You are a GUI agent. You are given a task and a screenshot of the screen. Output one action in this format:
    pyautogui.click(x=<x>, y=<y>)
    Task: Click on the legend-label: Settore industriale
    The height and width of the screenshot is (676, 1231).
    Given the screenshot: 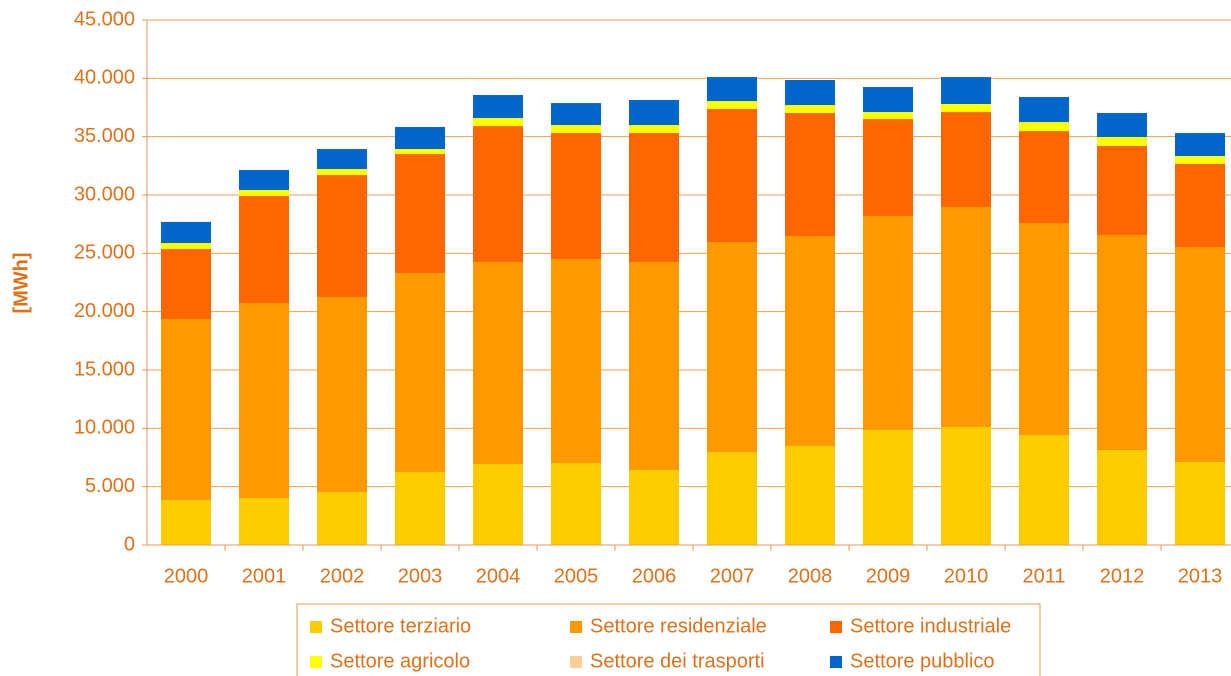 What is the action you would take?
    pyautogui.click(x=930, y=626)
    